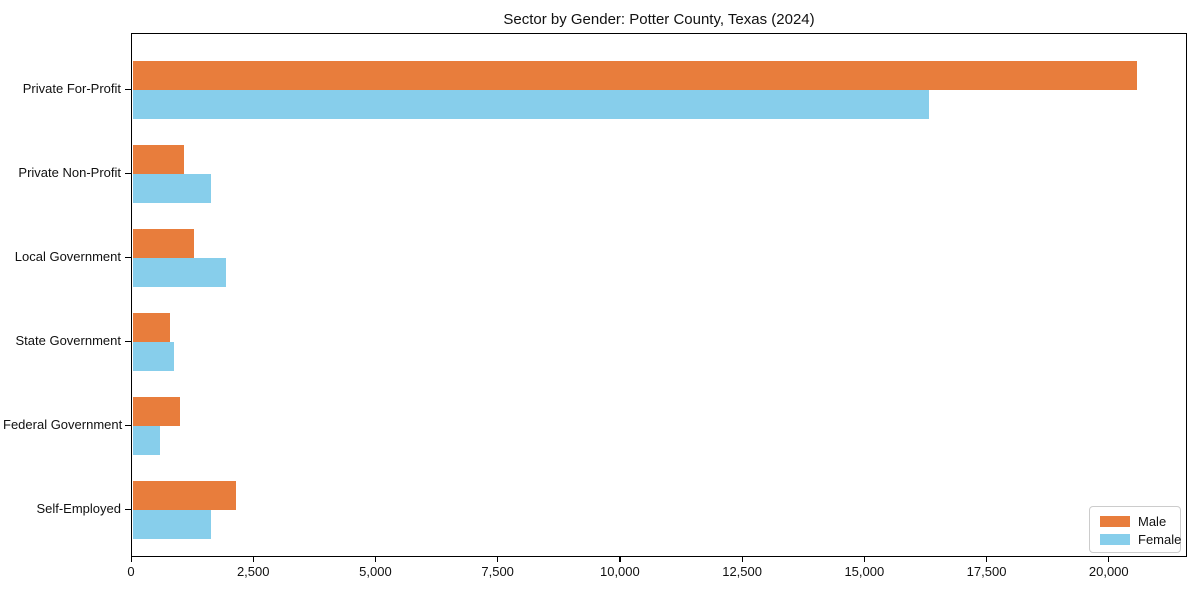 The height and width of the screenshot is (600, 1200). I want to click on x-axis-tick-label: 17,500, so click(986, 571).